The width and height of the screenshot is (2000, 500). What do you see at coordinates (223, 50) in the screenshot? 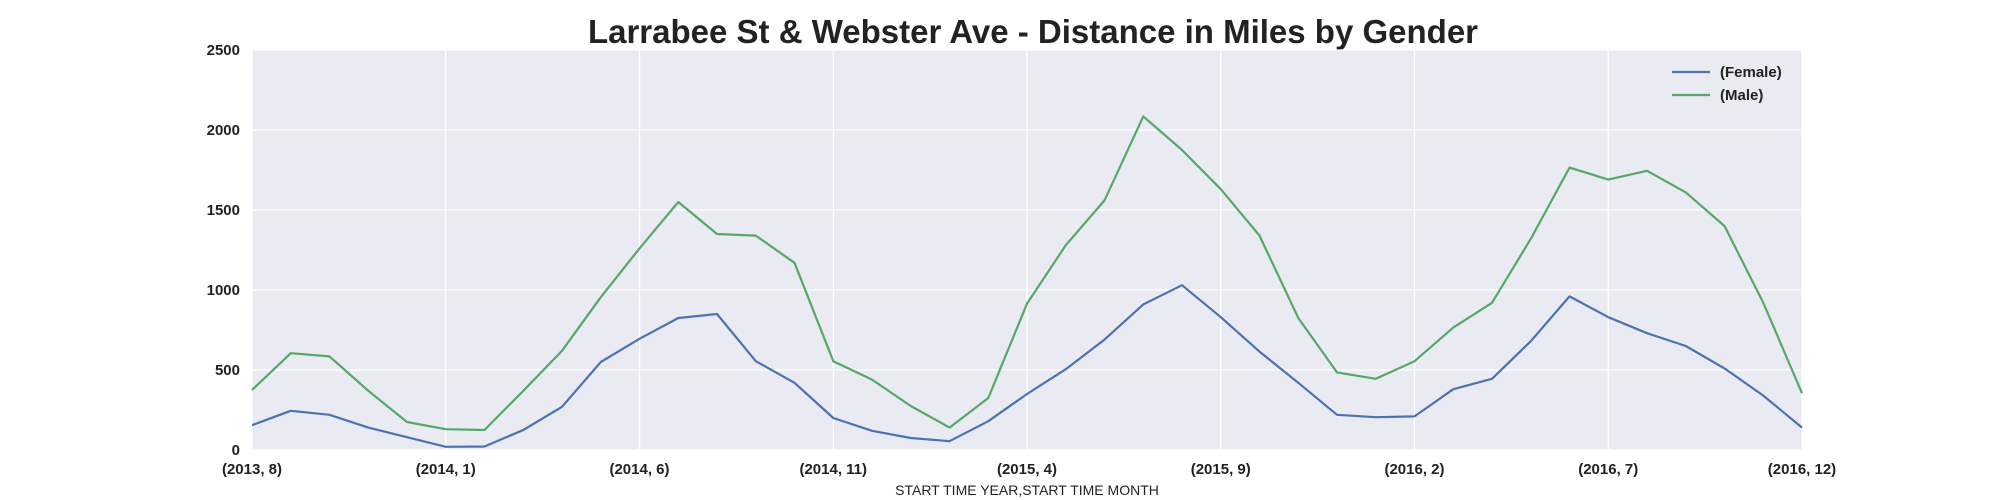
I see `y-tick-label: 2500` at bounding box center [223, 50].